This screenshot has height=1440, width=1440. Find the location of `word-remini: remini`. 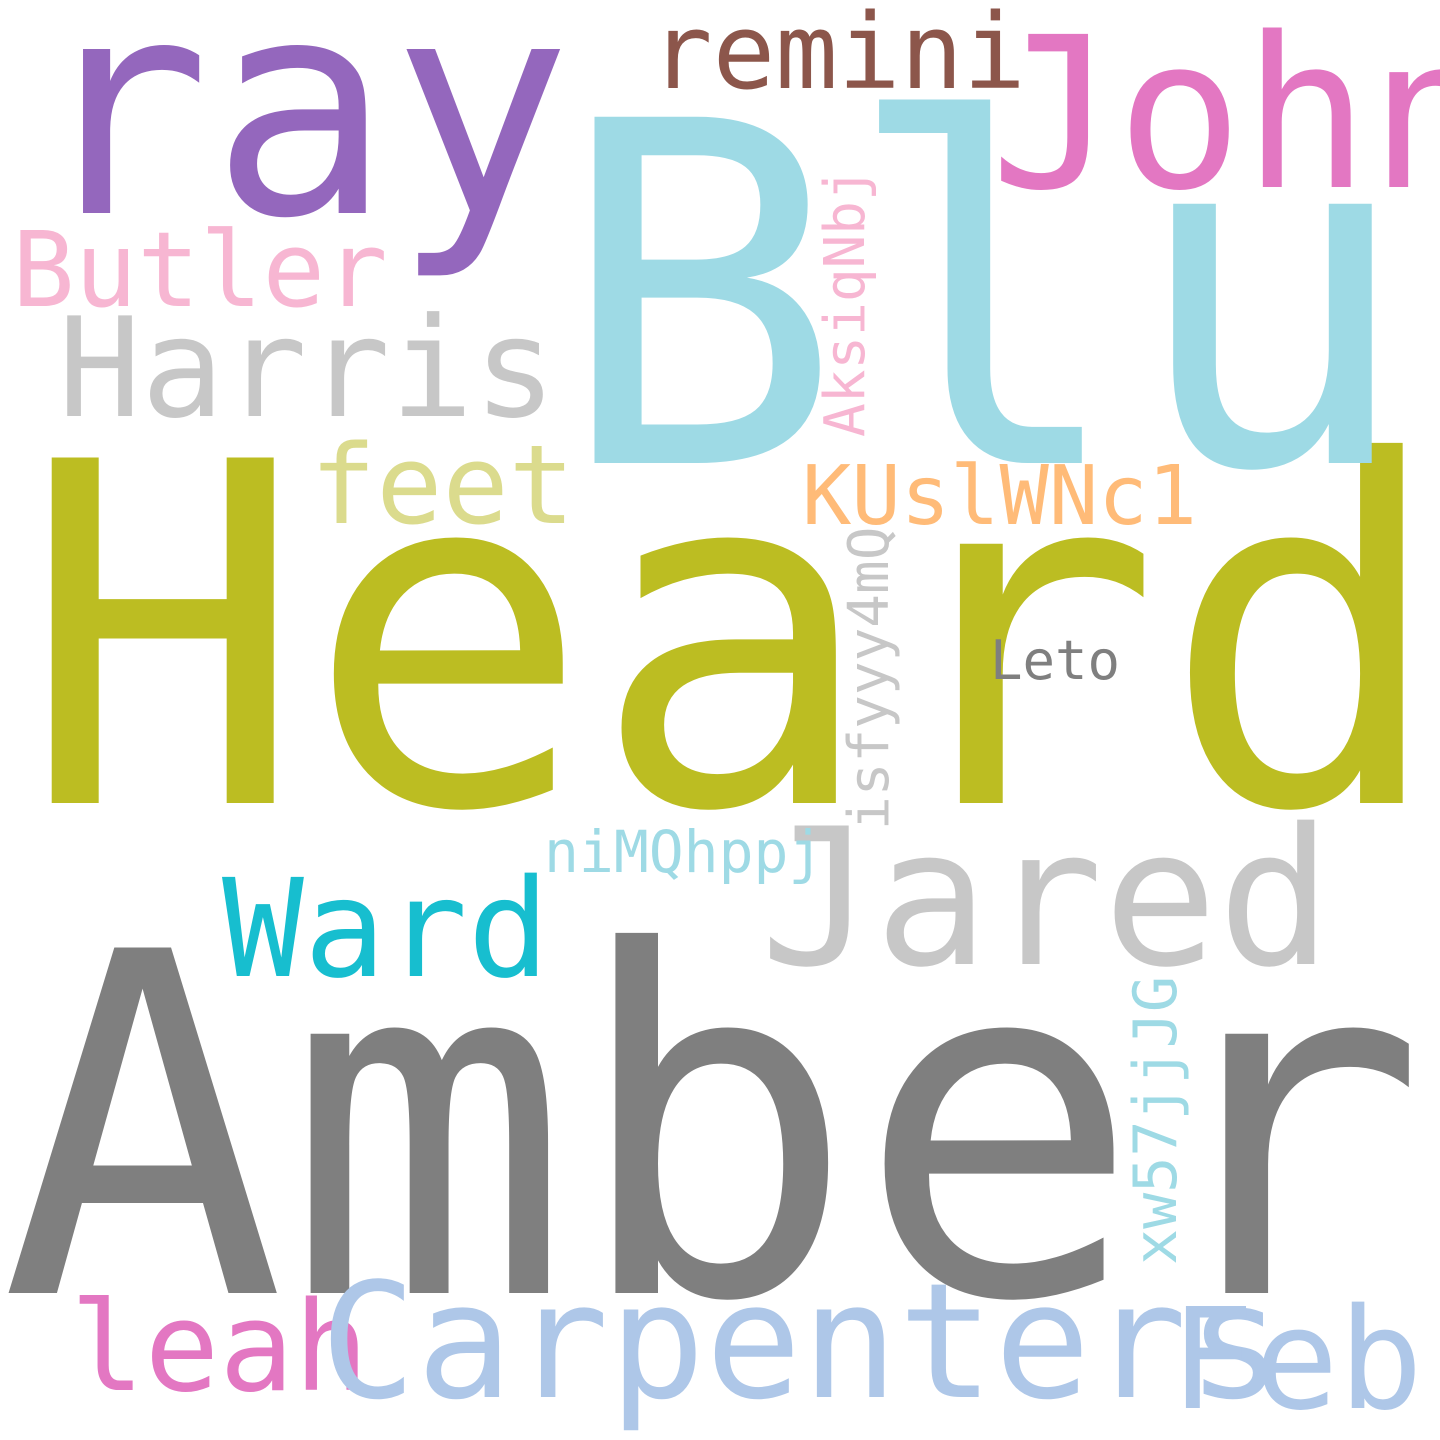

word-remini: remini is located at coordinates (838, 56).